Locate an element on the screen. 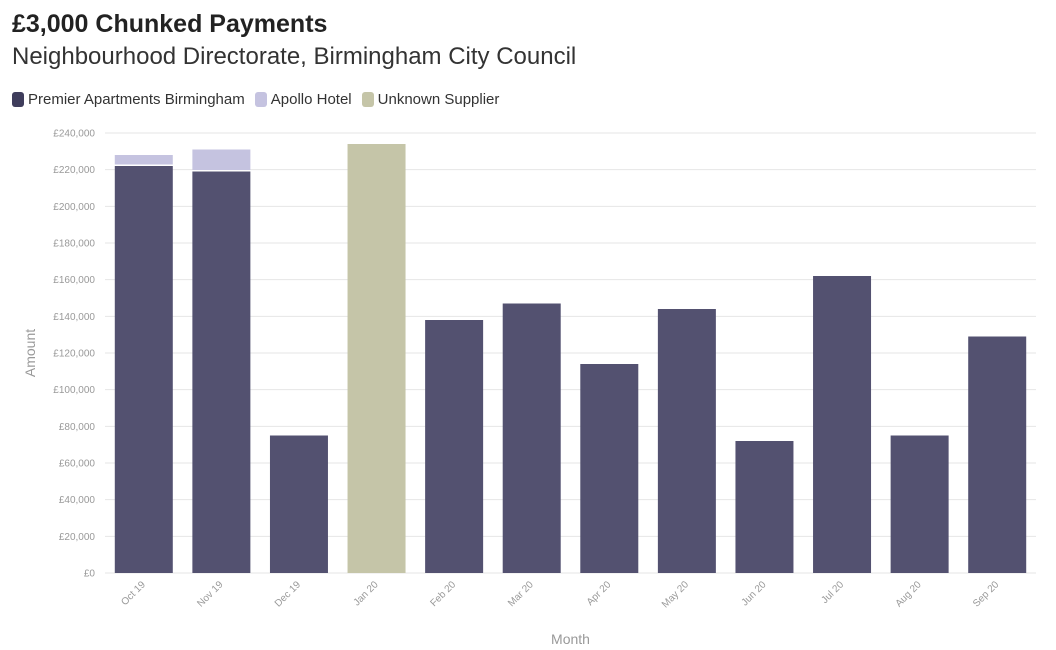  legend-item-apollo: Apollo Hotel is located at coordinates (303, 99).